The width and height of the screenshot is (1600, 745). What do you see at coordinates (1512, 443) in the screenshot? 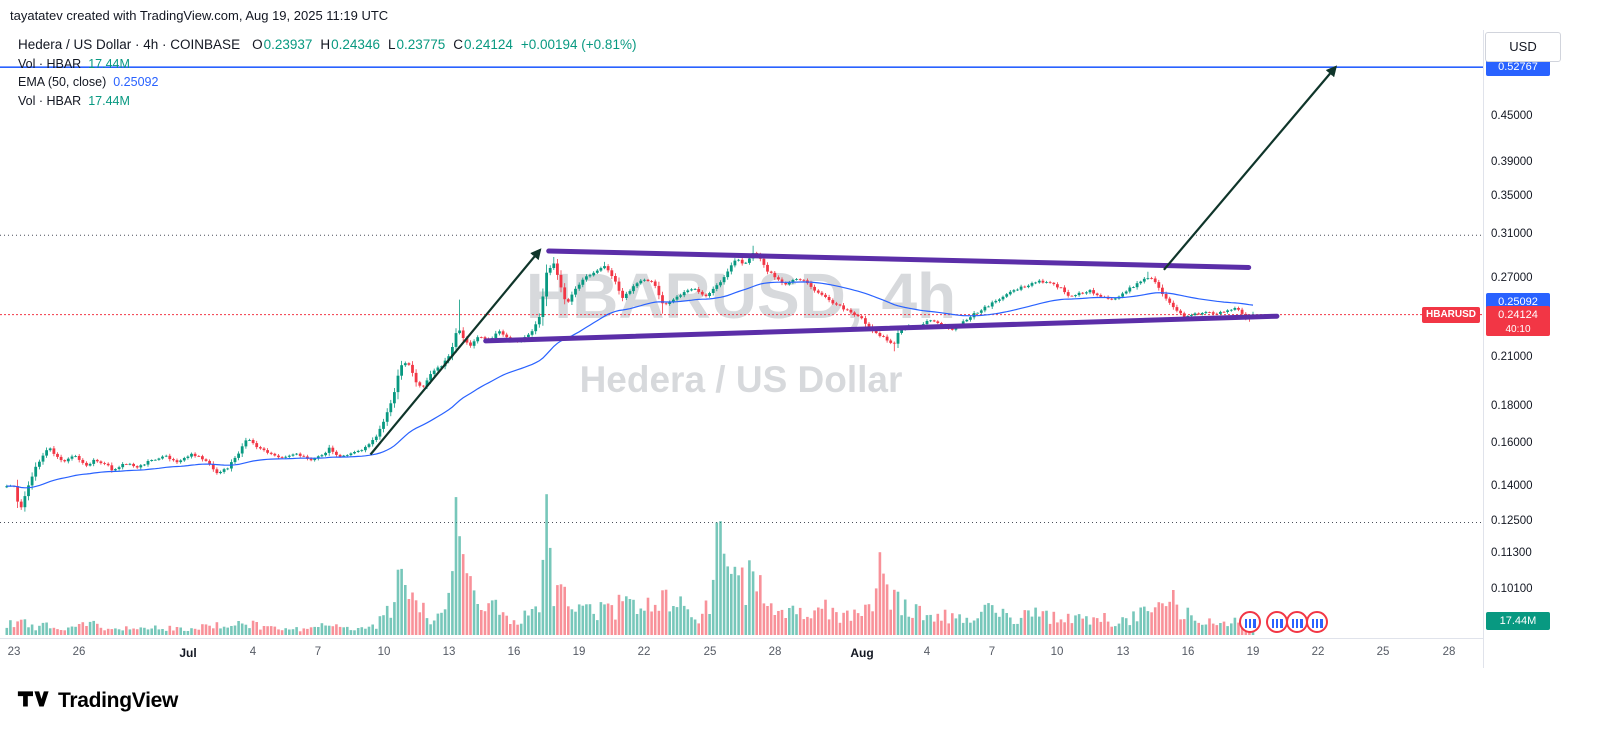
I see `price-tick-label: 0.16000` at bounding box center [1512, 443].